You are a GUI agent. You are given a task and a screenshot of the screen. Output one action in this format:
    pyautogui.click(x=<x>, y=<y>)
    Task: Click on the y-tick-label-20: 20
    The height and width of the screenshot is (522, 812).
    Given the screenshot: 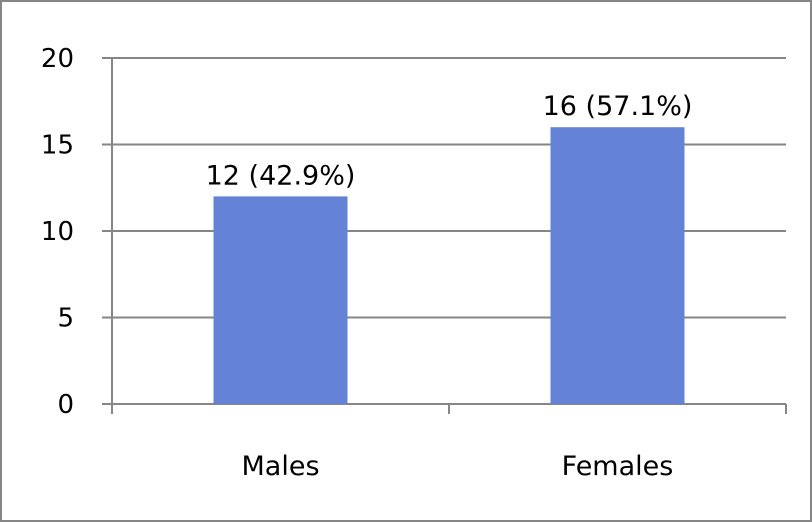 What is the action you would take?
    pyautogui.click(x=57, y=59)
    